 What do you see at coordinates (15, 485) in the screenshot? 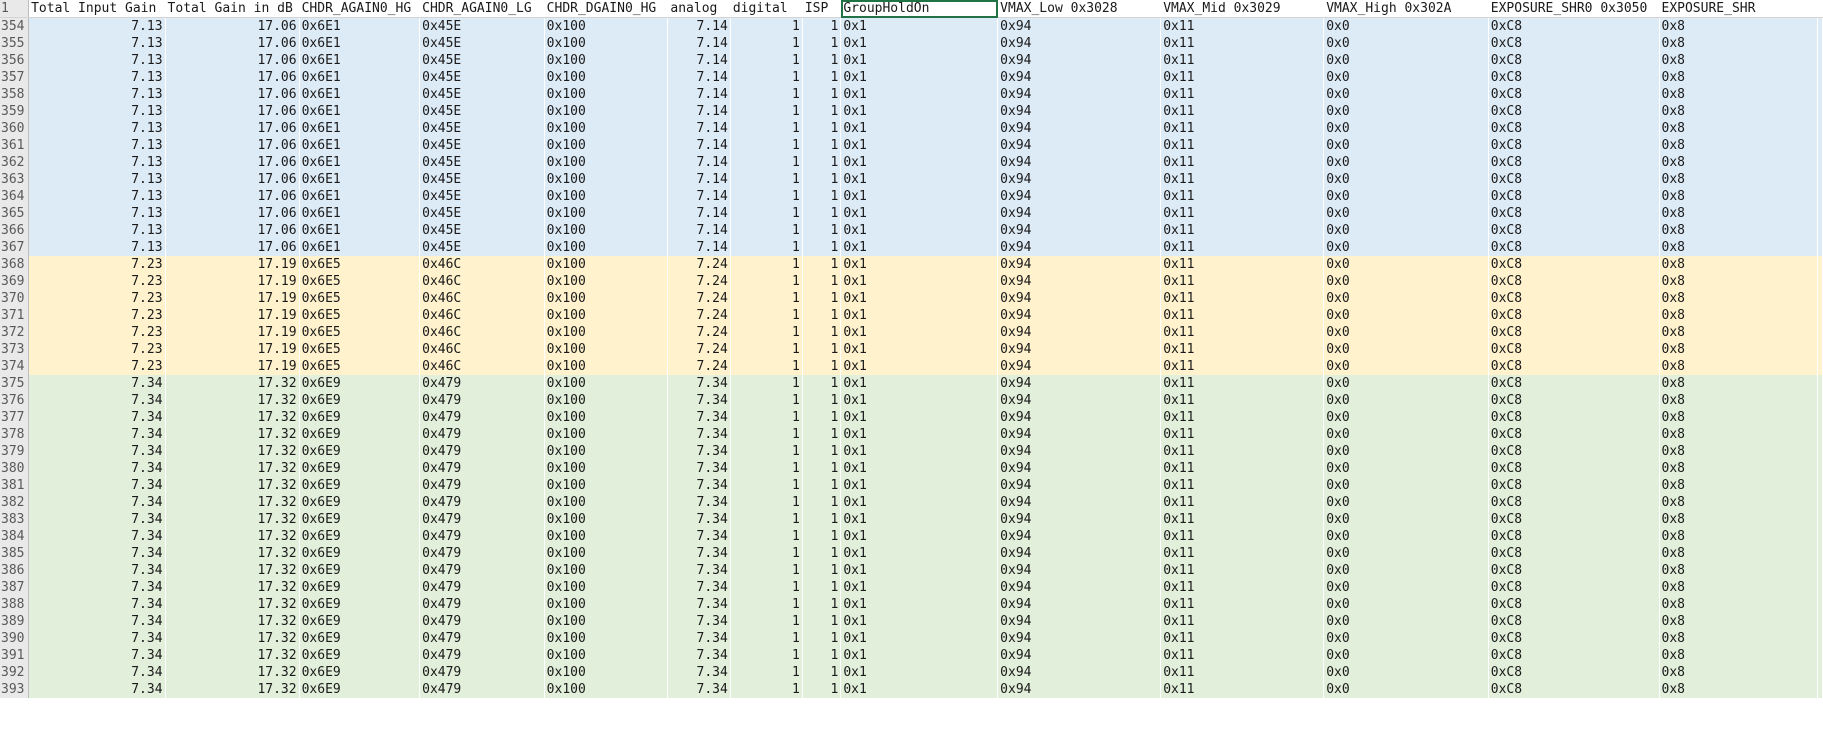
I see `row-number: 381` at bounding box center [15, 485].